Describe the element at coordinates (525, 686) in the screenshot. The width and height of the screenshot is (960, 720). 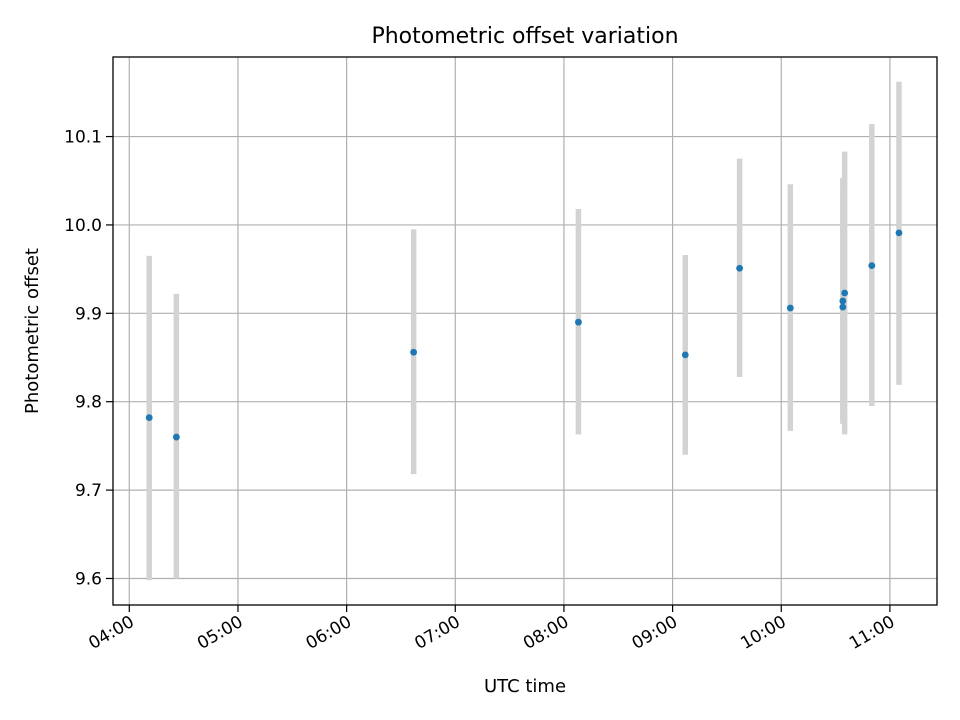
I see `x-axis-label: UTC time` at that location.